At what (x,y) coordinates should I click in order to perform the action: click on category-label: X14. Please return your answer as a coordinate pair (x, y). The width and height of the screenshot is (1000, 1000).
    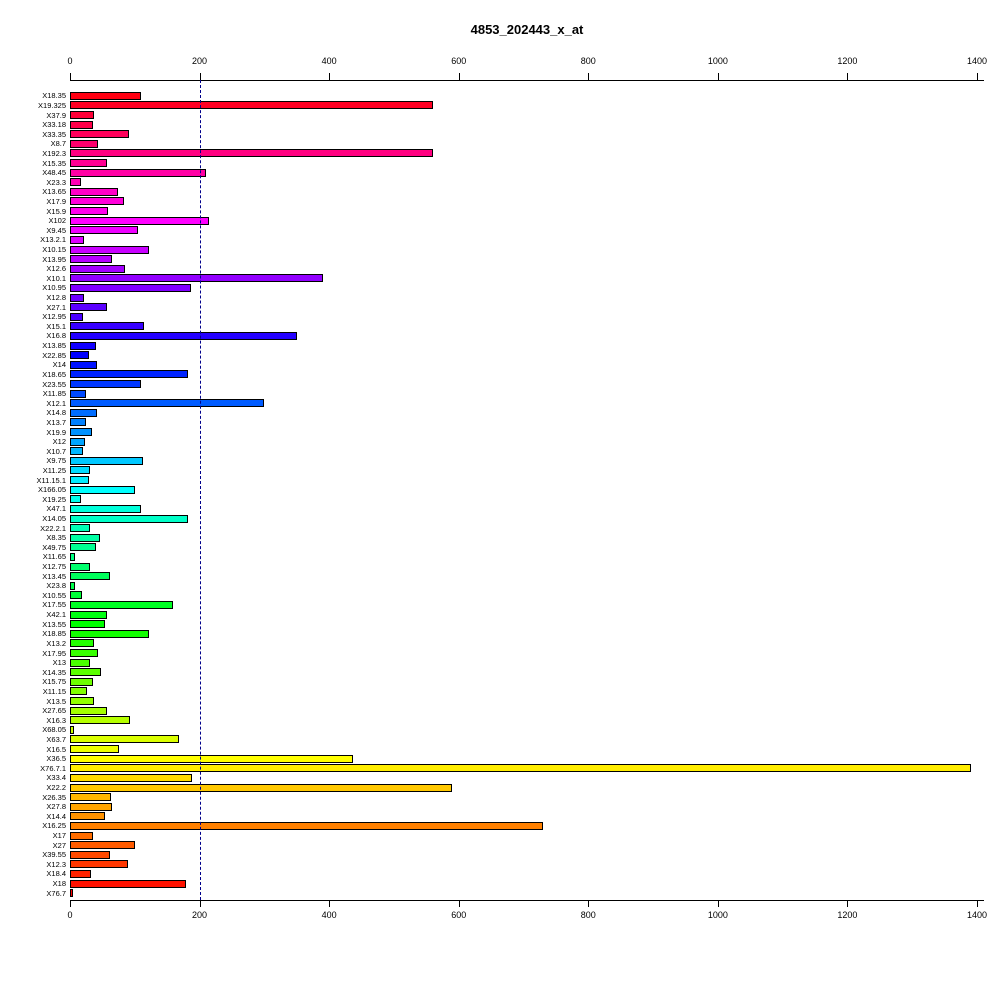
    Looking at the image, I should click on (59, 365).